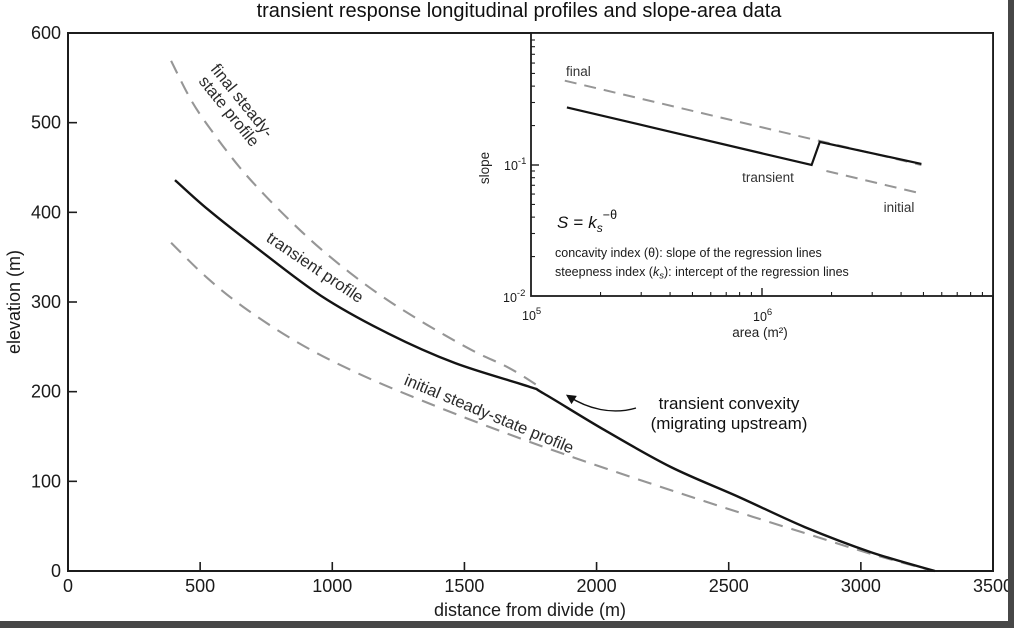 The image size is (1018, 628). What do you see at coordinates (661, 276) in the screenshot?
I see `caption-steepness-sub: s` at bounding box center [661, 276].